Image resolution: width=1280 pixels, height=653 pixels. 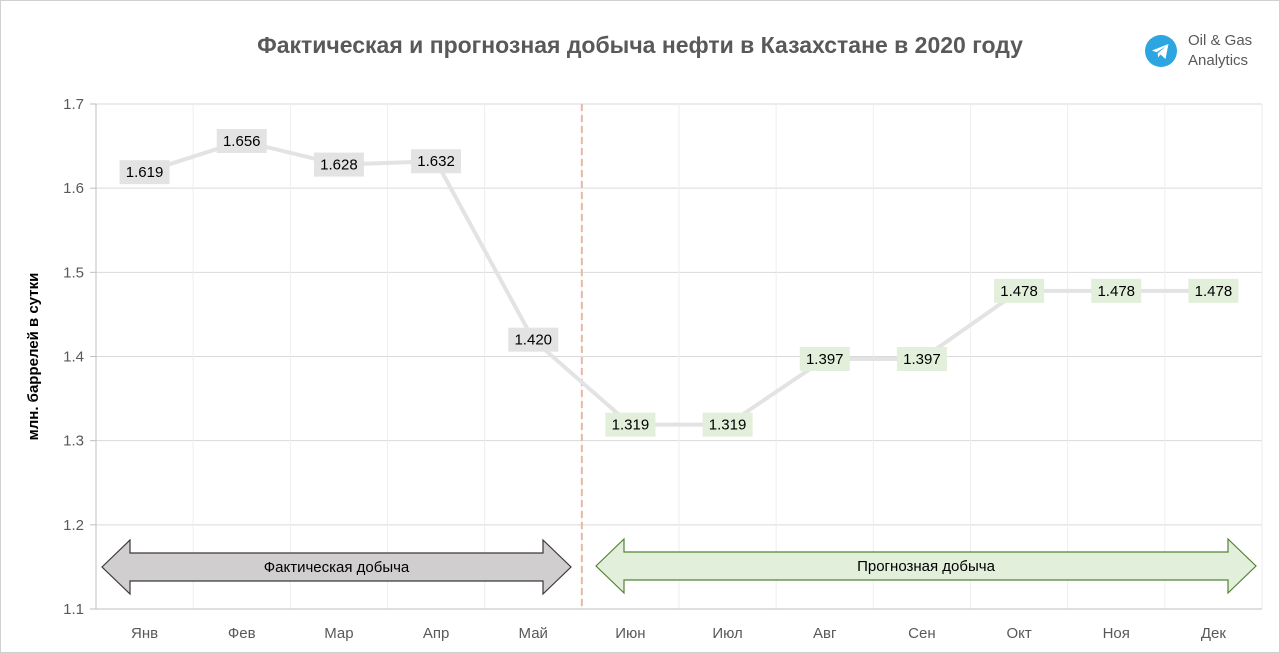 I want to click on x-tick-label: Июл, so click(x=727, y=633).